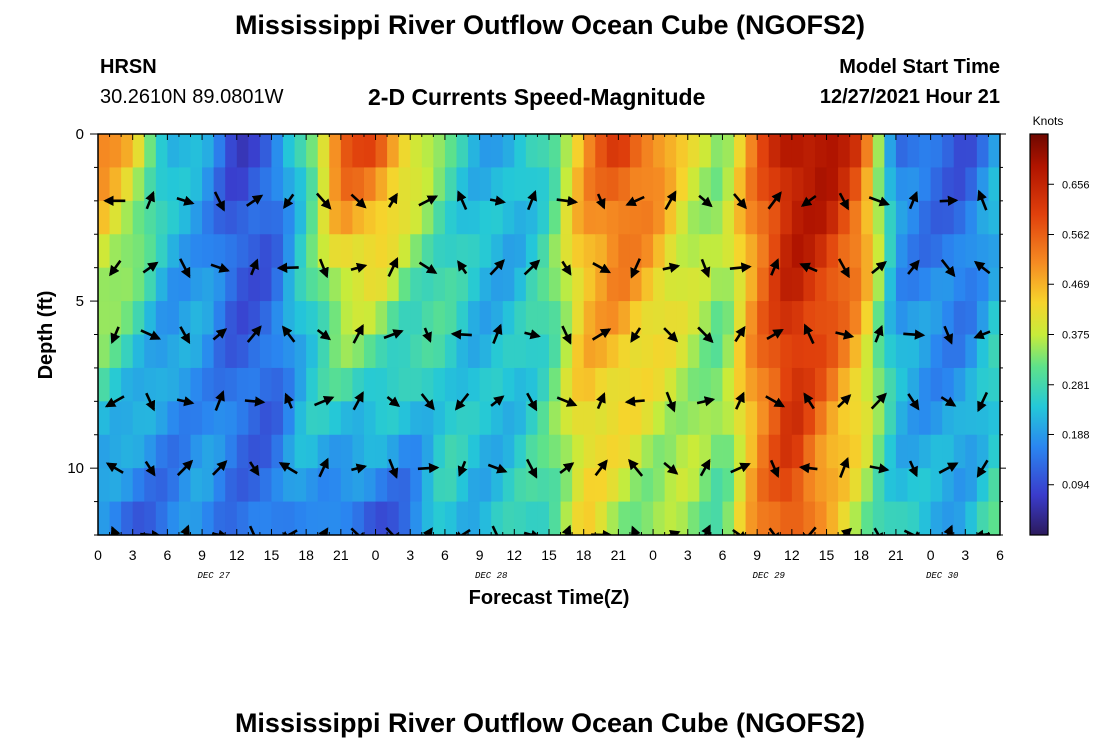  Describe the element at coordinates (46, 335) in the screenshot. I see `y-axis-label: Depth (ft)` at that location.